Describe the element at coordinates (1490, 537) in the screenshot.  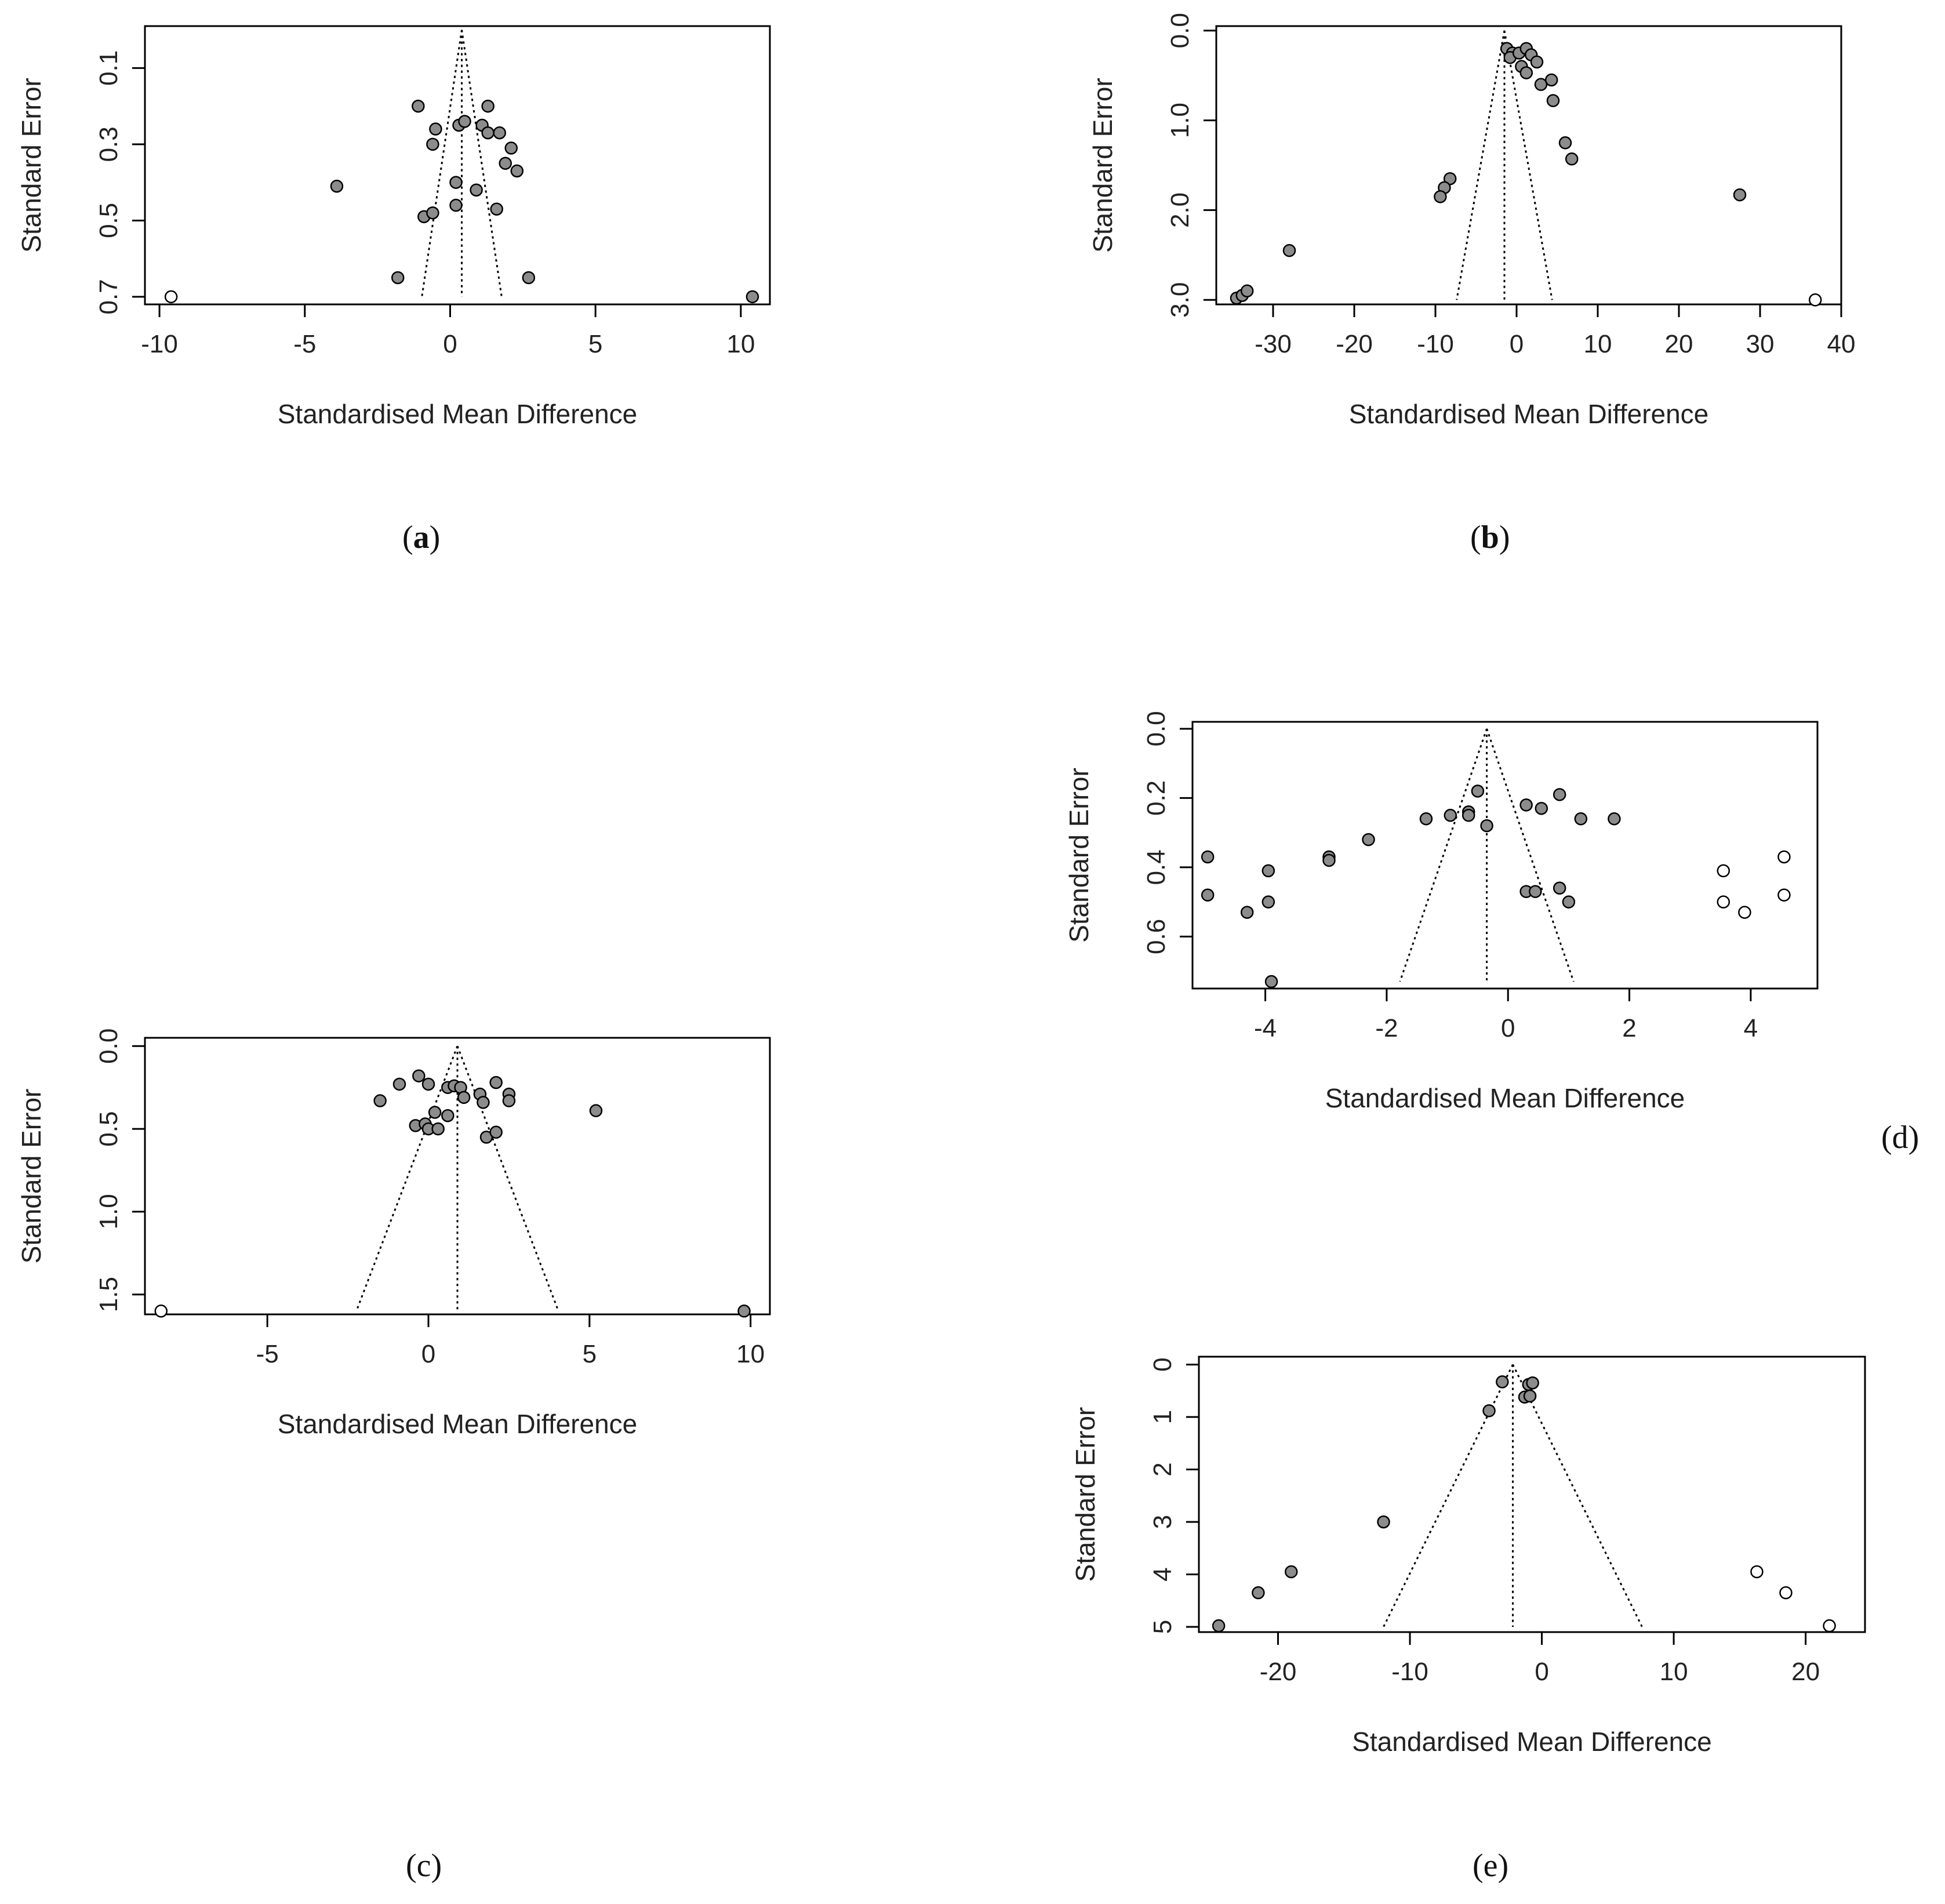
I see `caption-b: (b)` at that location.